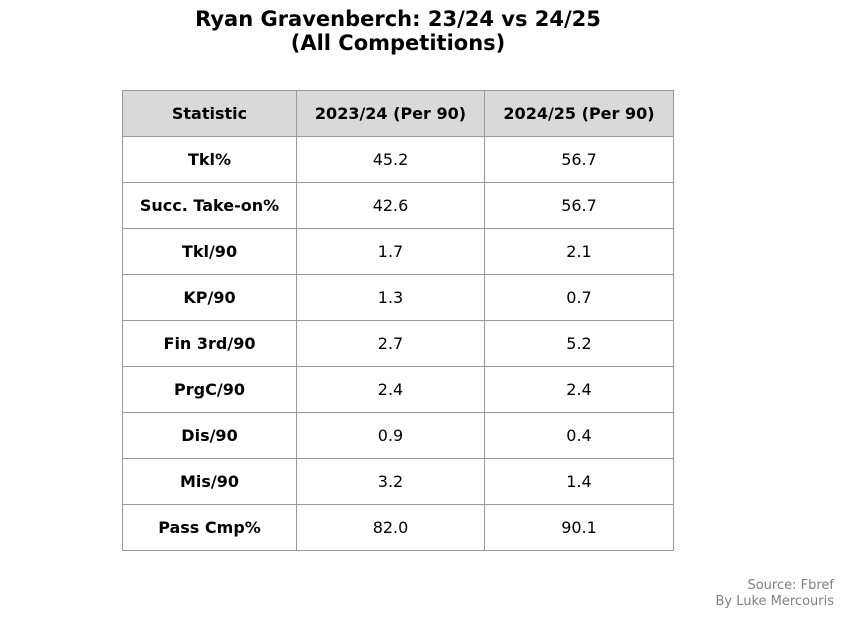  What do you see at coordinates (790, 585) in the screenshot?
I see `source-text: Source: Fbref` at bounding box center [790, 585].